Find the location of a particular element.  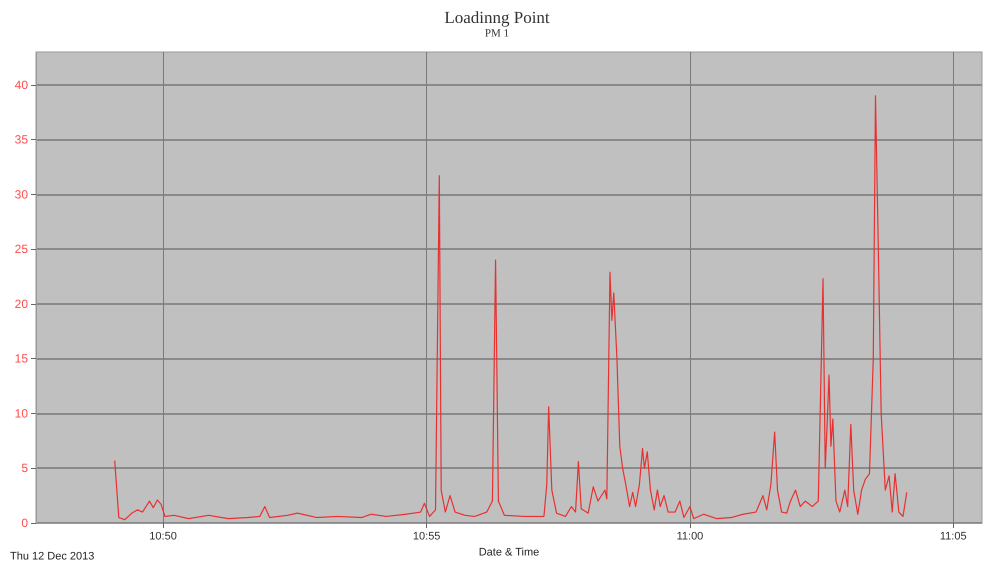

y-tick-label: 10 is located at coordinates (21, 413).